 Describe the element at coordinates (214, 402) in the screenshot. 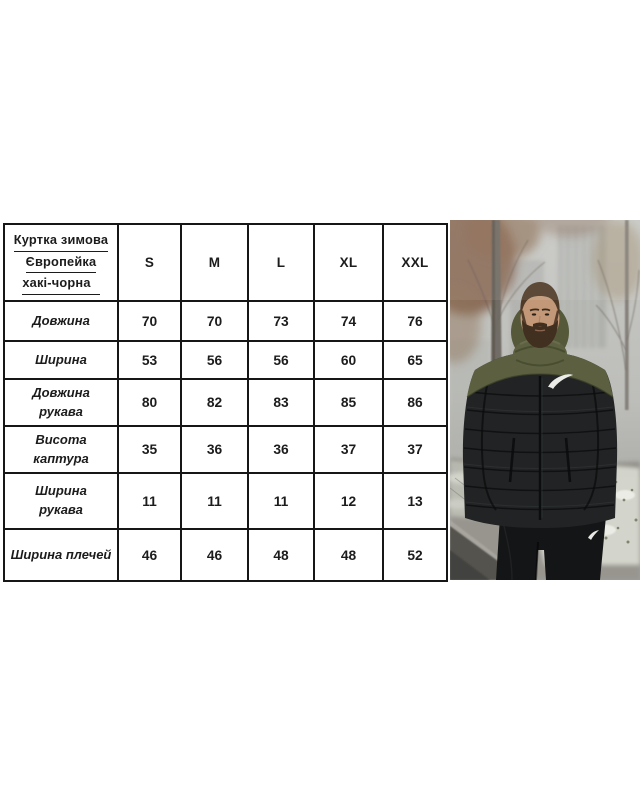

I see `size-value-cell: 82` at that location.